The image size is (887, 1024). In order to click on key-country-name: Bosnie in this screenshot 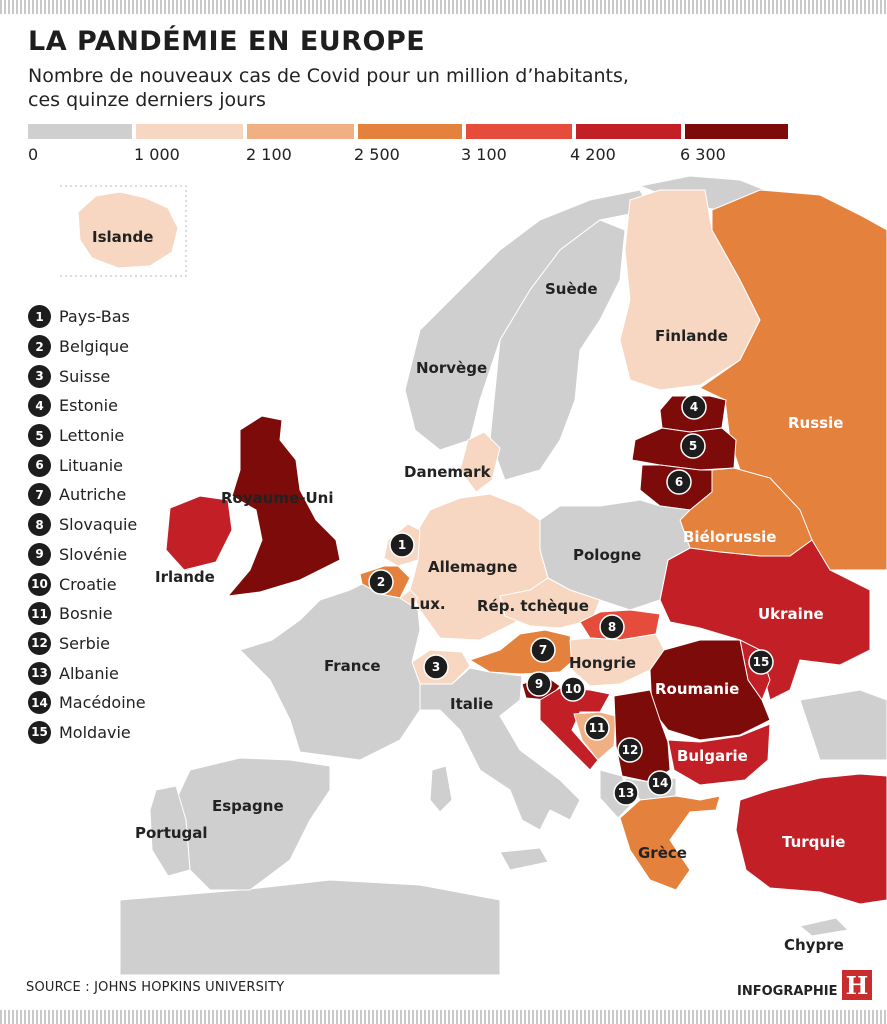, I will do `click(86, 614)`.